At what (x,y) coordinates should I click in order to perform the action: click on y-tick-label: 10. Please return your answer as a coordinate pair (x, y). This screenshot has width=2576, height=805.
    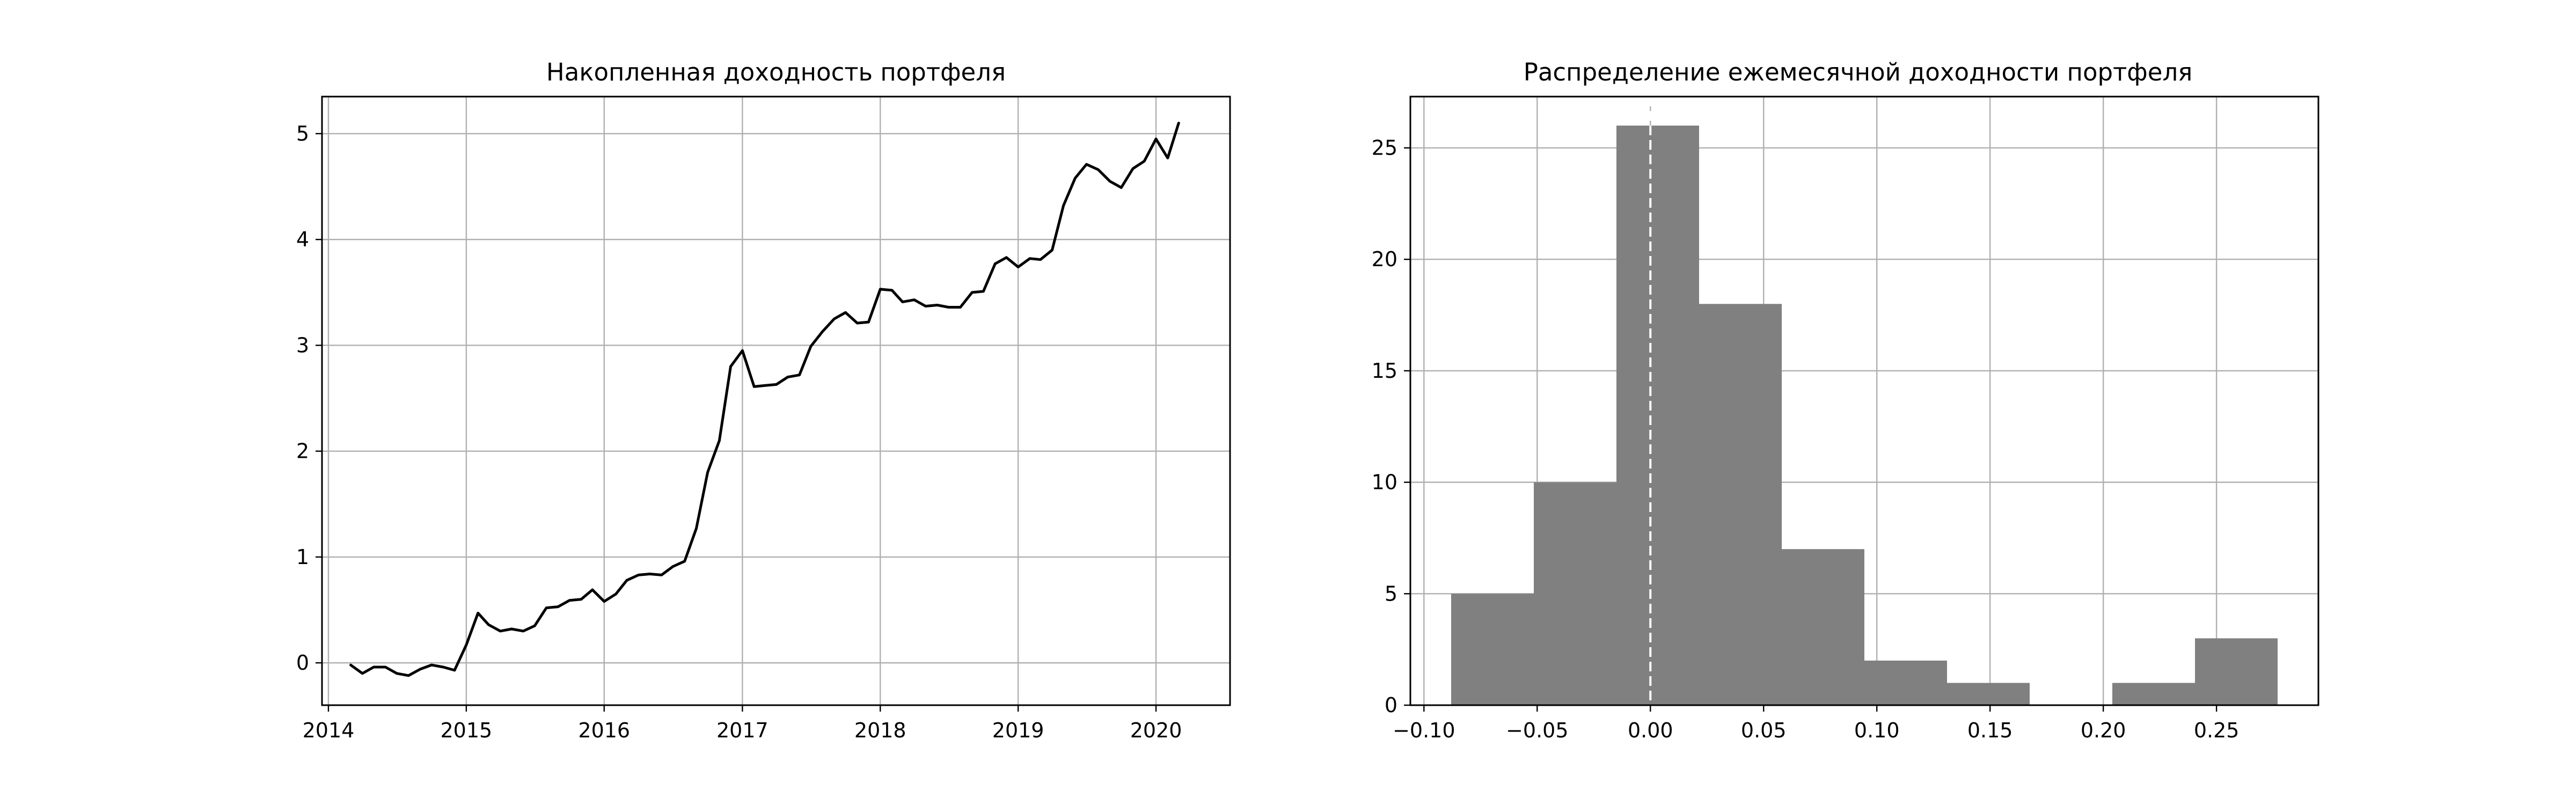
    Looking at the image, I should click on (1384, 482).